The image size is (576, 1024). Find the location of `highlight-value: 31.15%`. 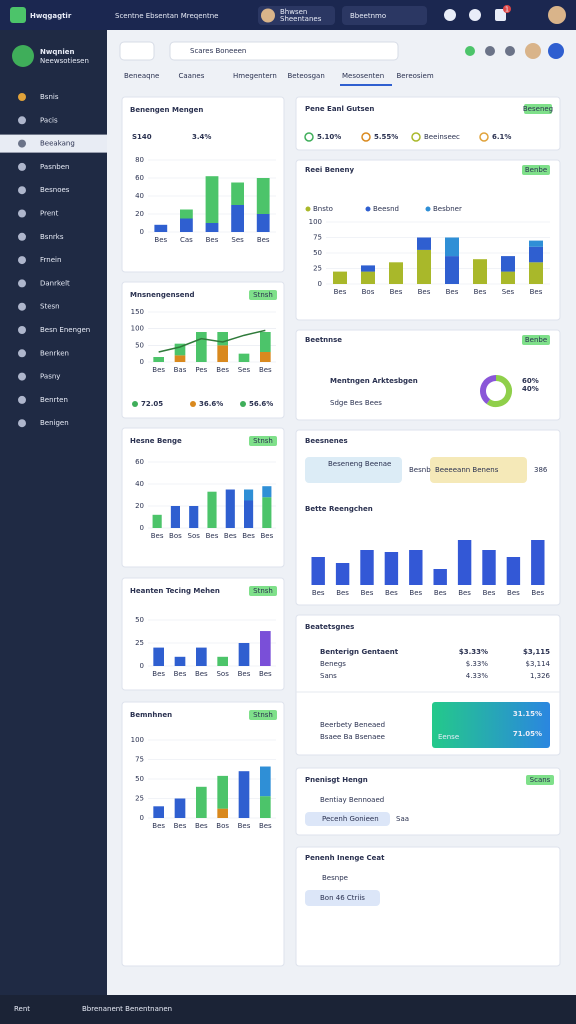

highlight-value: 31.15% is located at coordinates (527, 714).